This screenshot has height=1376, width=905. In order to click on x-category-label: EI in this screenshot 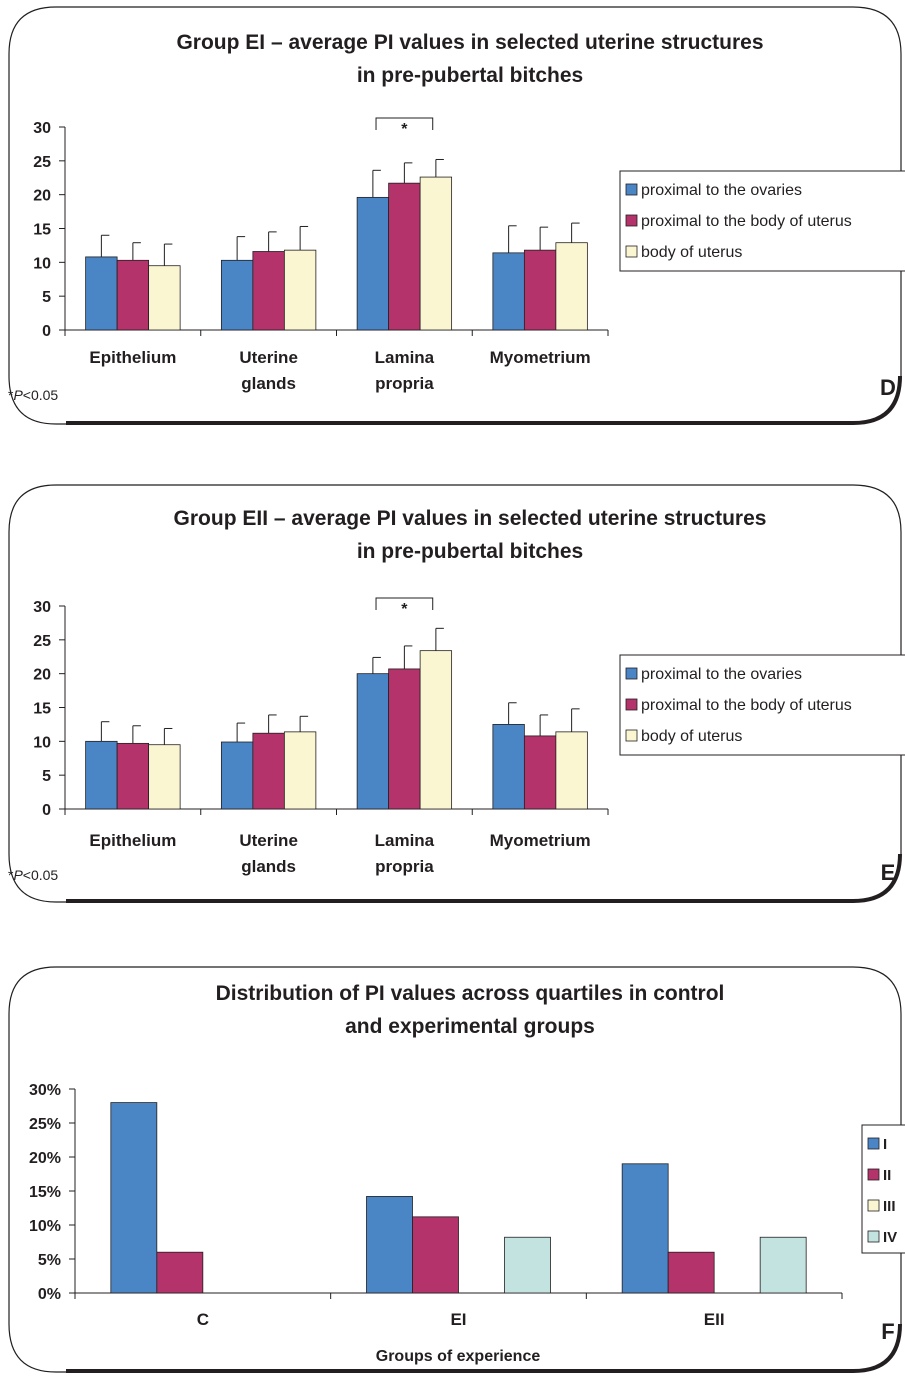, I will do `click(458, 1319)`.